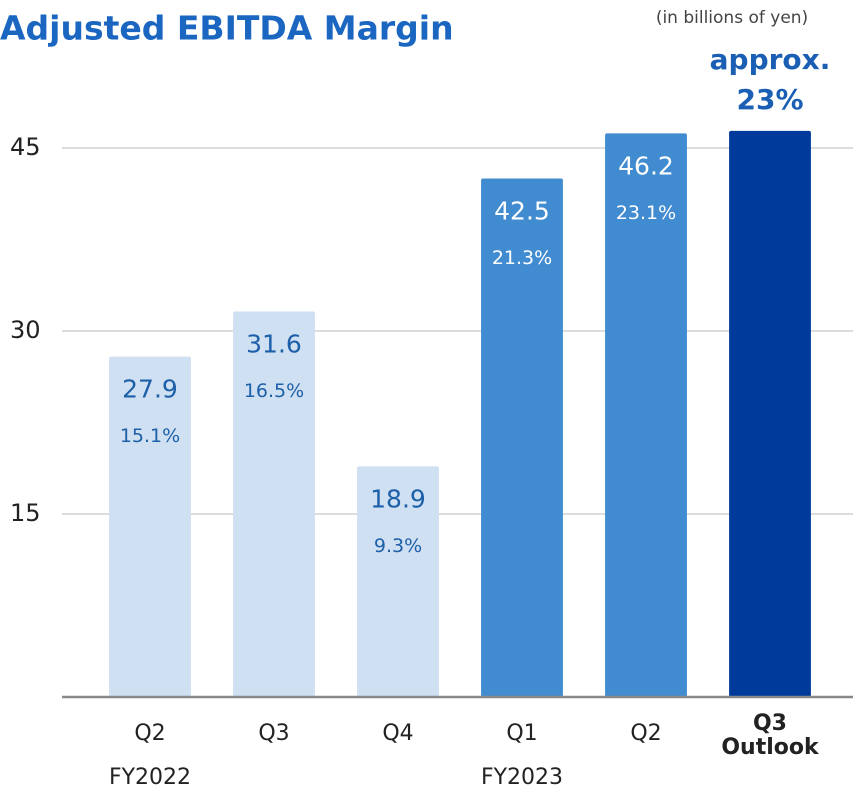 Image resolution: width=853 pixels, height=798 pixels. Describe the element at coordinates (274, 343) in the screenshot. I see `value-label: 31.6` at that location.